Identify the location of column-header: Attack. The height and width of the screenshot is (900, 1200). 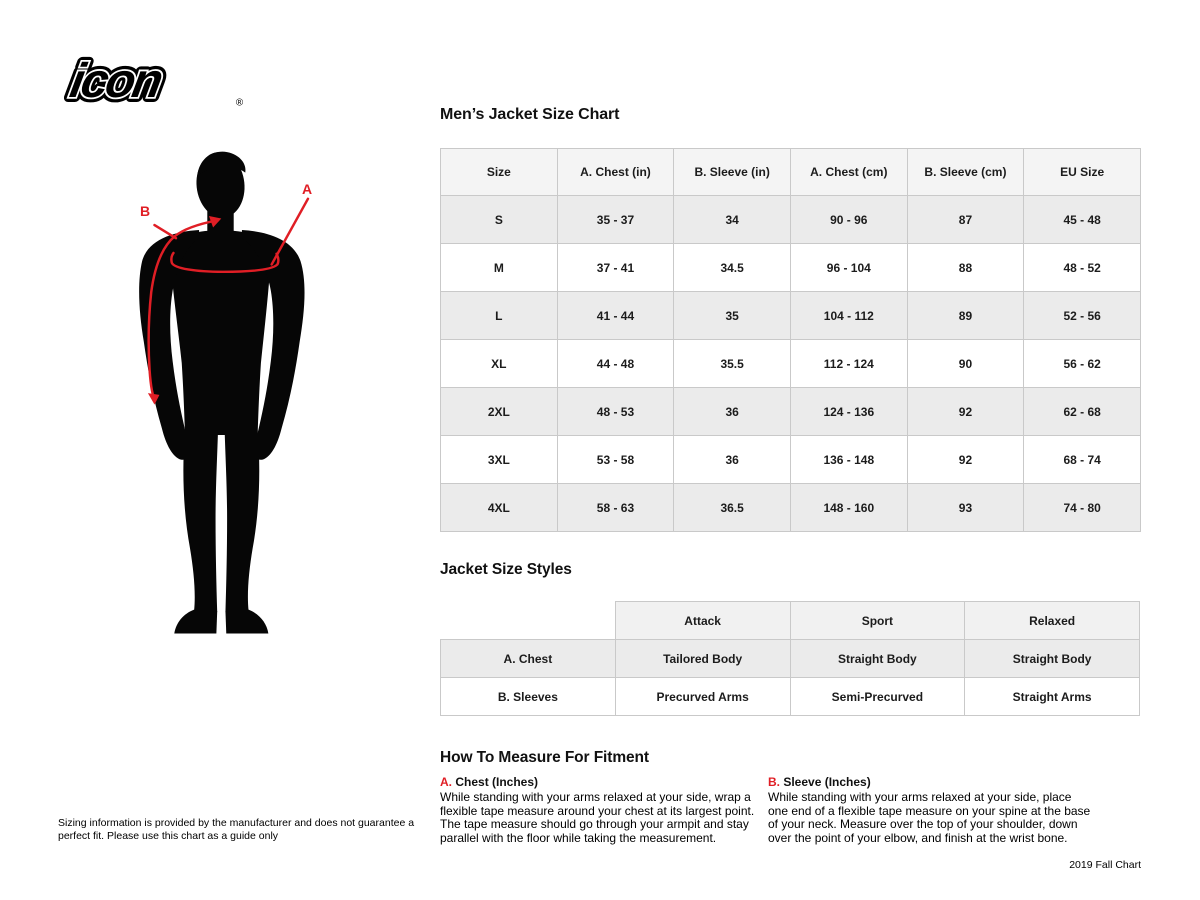
(702, 620).